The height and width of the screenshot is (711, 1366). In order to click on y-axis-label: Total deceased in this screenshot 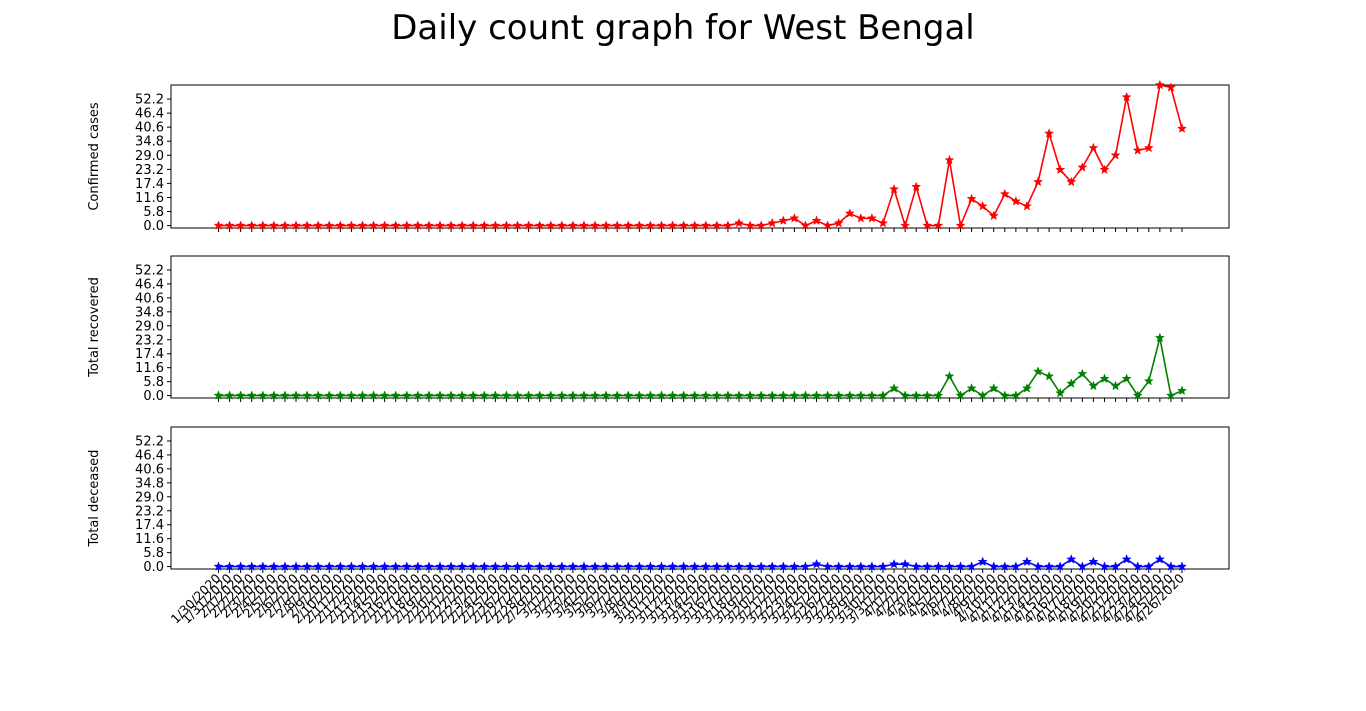, I will do `click(94, 499)`.